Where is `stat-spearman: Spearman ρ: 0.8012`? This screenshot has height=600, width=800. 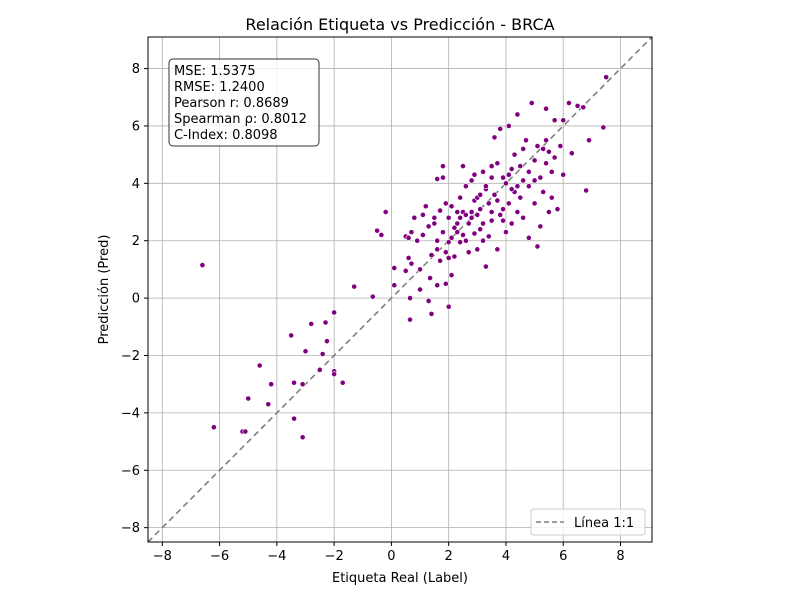 stat-spearman: Spearman ρ: 0.8012 is located at coordinates (240, 119).